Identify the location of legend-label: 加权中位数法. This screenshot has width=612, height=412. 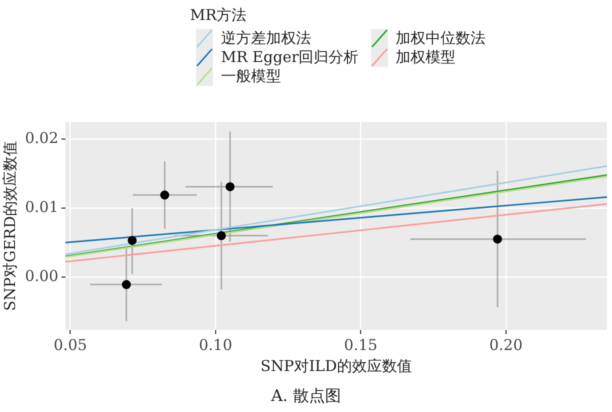
(441, 38).